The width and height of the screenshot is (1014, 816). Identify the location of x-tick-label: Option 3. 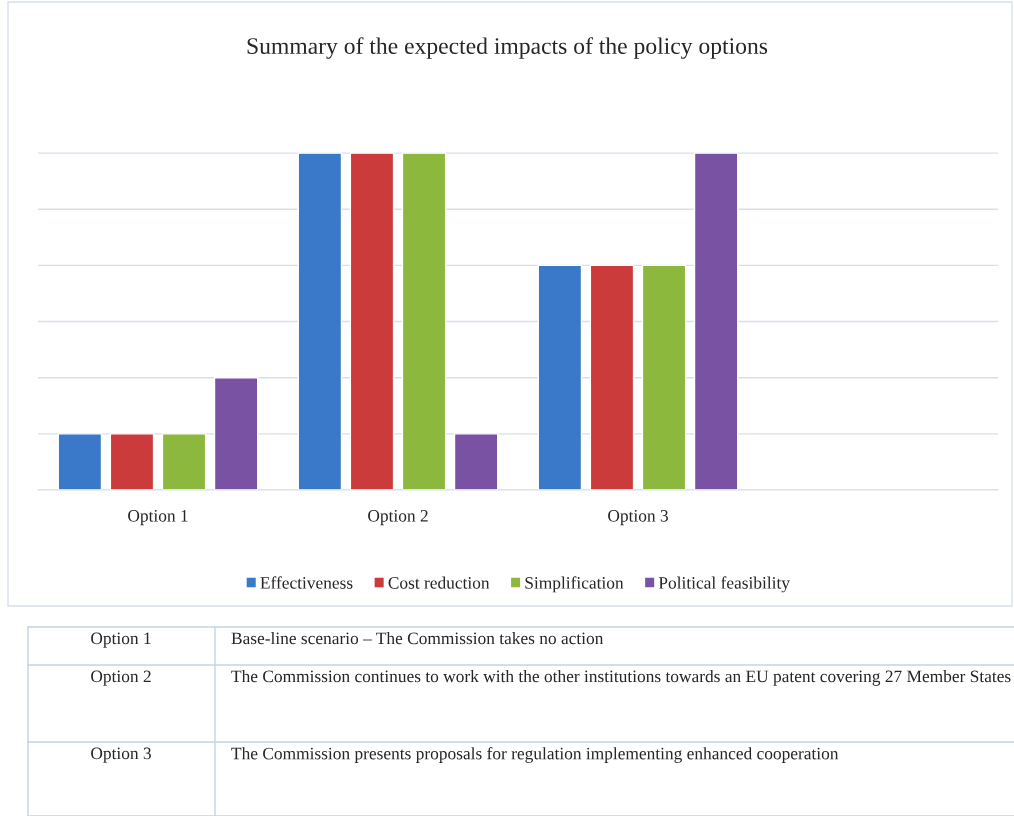
(638, 518).